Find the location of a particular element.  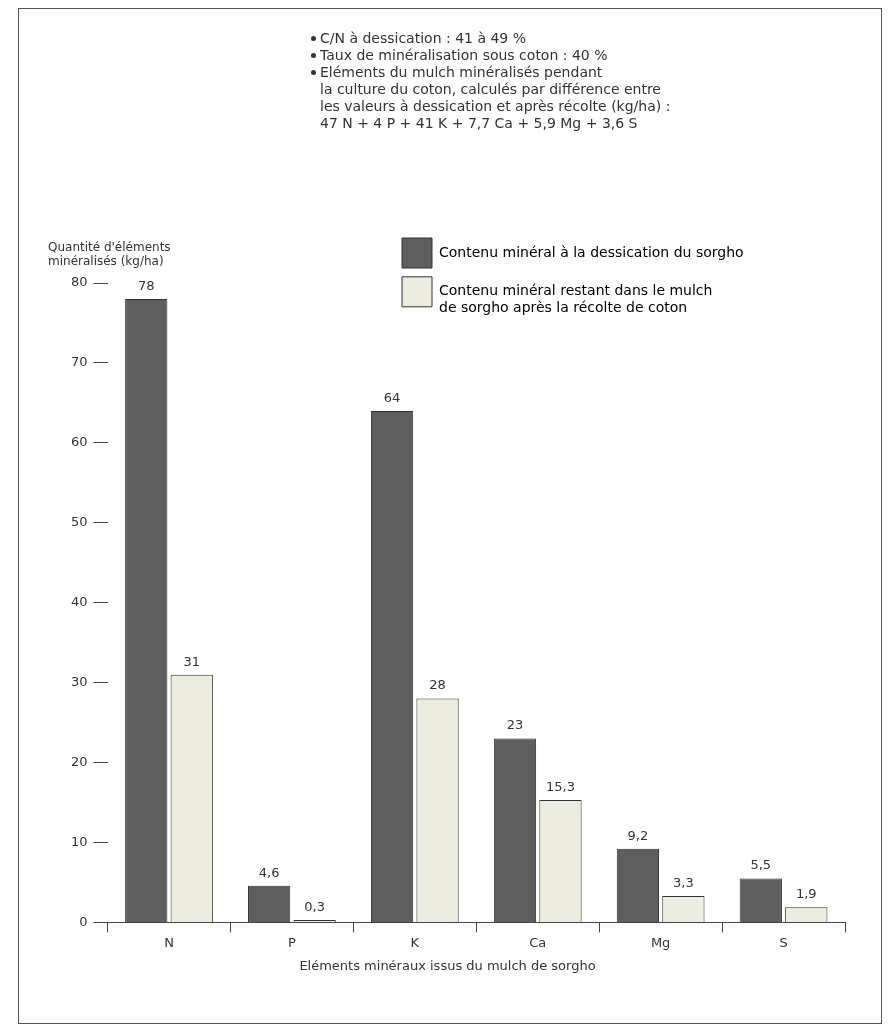

y-tick-label: 70 is located at coordinates (79, 362).